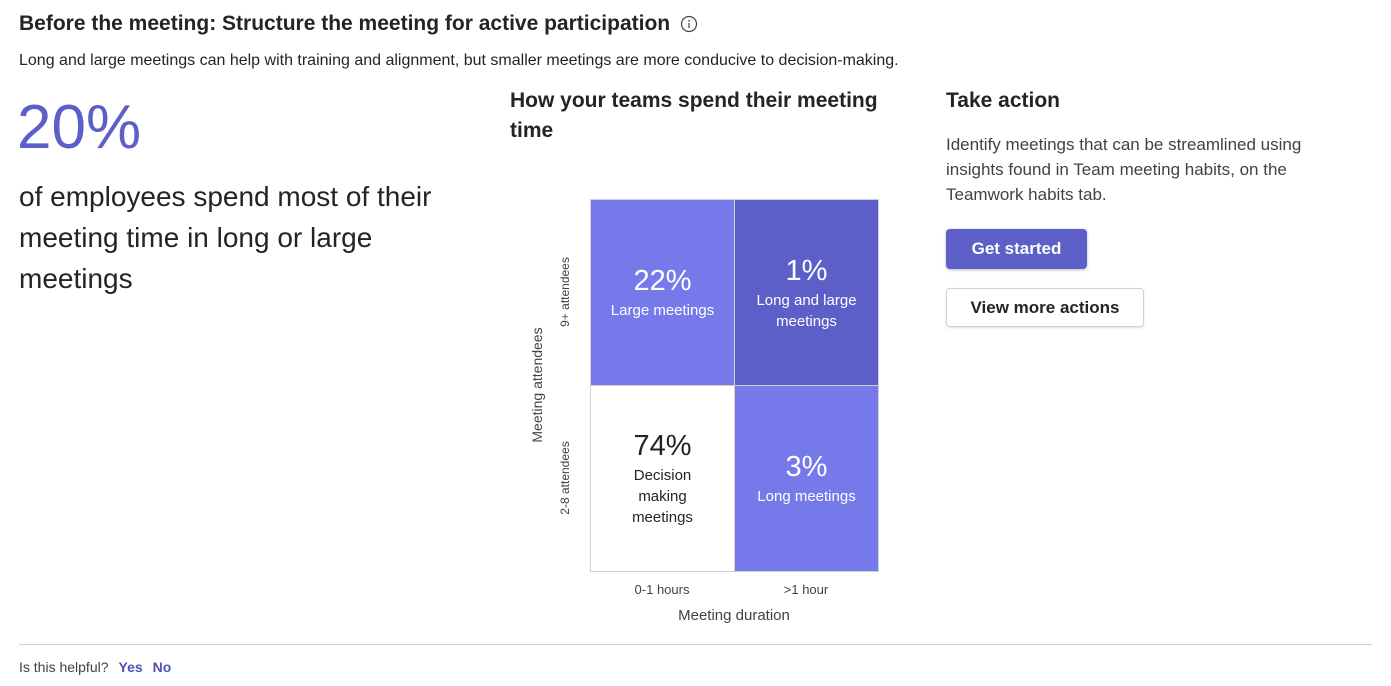  Describe the element at coordinates (806, 496) in the screenshot. I see `cell-label: Long meetings` at that location.